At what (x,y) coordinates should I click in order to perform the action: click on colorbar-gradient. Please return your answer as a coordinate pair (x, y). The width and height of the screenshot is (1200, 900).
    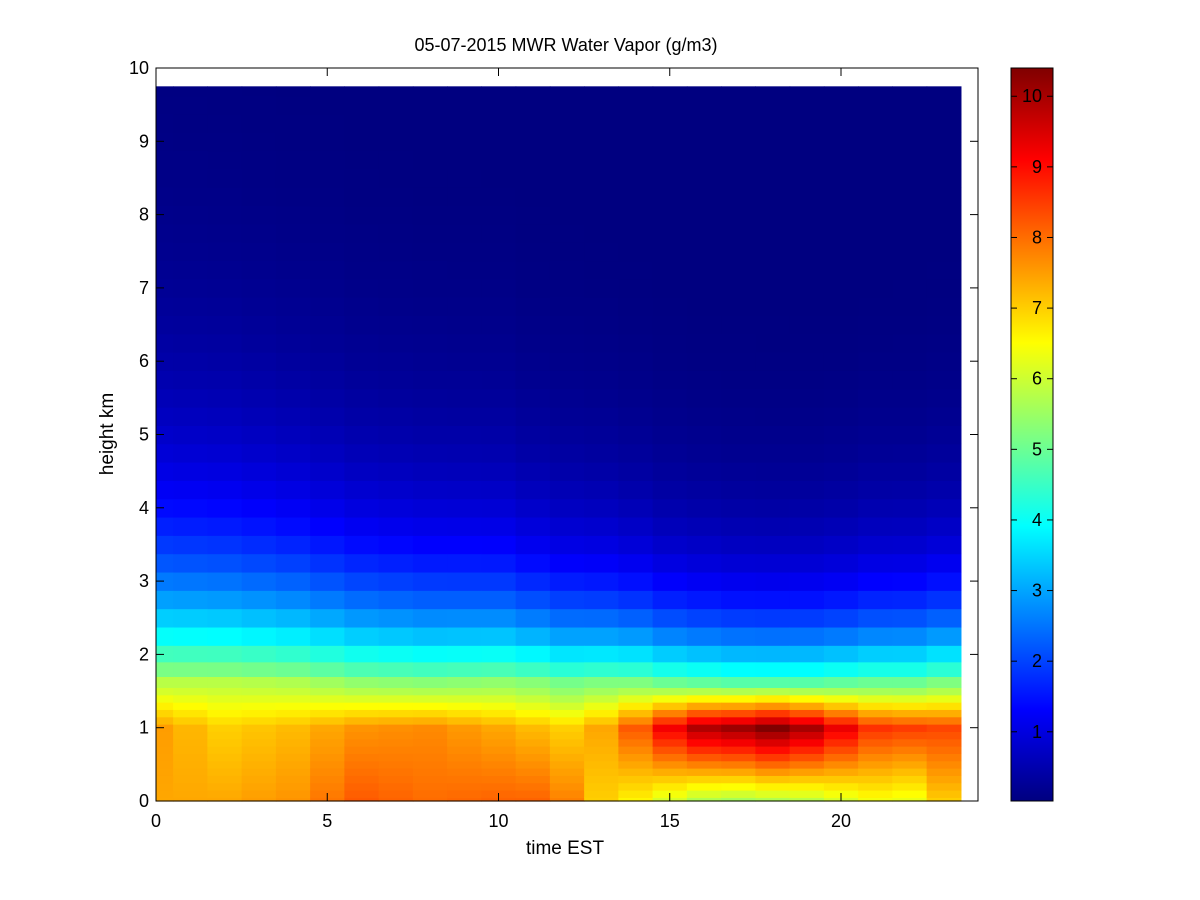
    Looking at the image, I should click on (1032, 434).